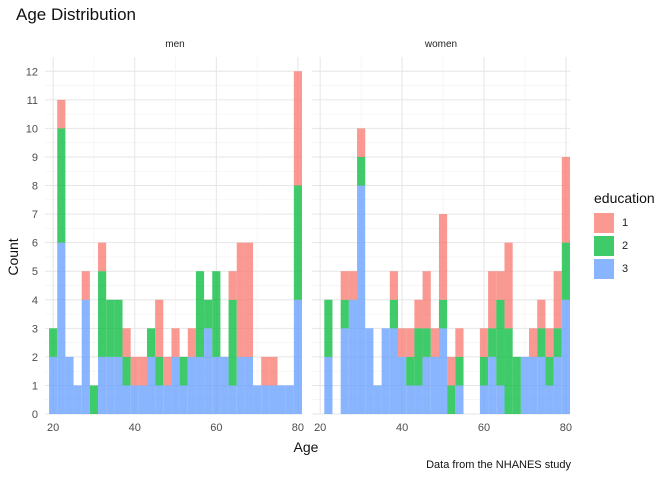 Image resolution: width=672 pixels, height=480 pixels. Describe the element at coordinates (361, 171) in the screenshot. I see `bar-women-edu2-bin30` at that location.